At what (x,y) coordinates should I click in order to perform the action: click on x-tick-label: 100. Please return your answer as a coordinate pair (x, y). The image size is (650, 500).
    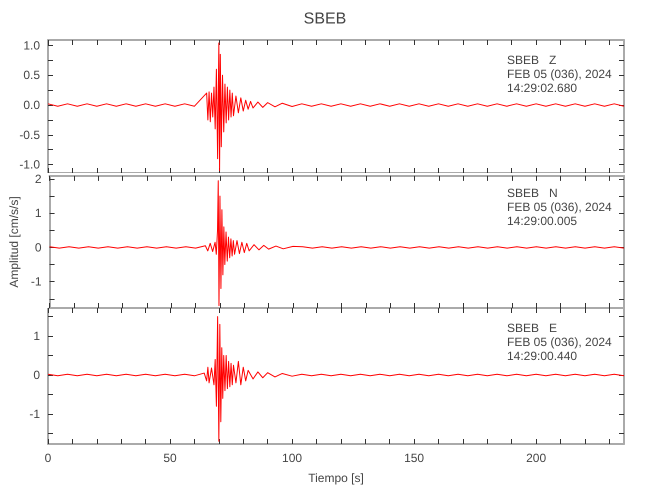
    Looking at the image, I should click on (292, 458).